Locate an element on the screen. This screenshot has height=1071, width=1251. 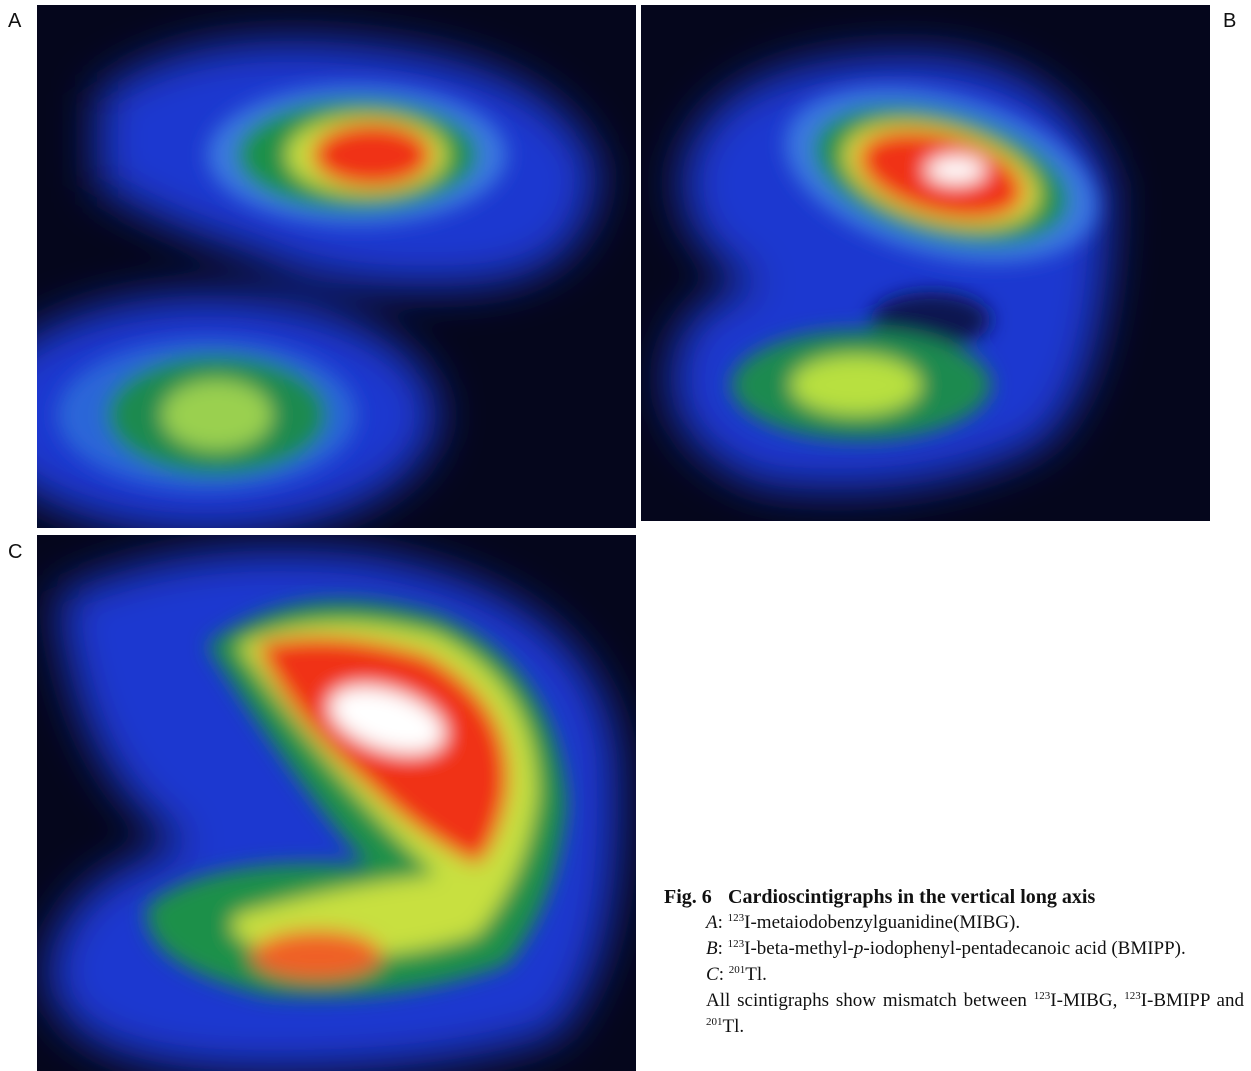
figure-number: Fig. 6 is located at coordinates (688, 897).